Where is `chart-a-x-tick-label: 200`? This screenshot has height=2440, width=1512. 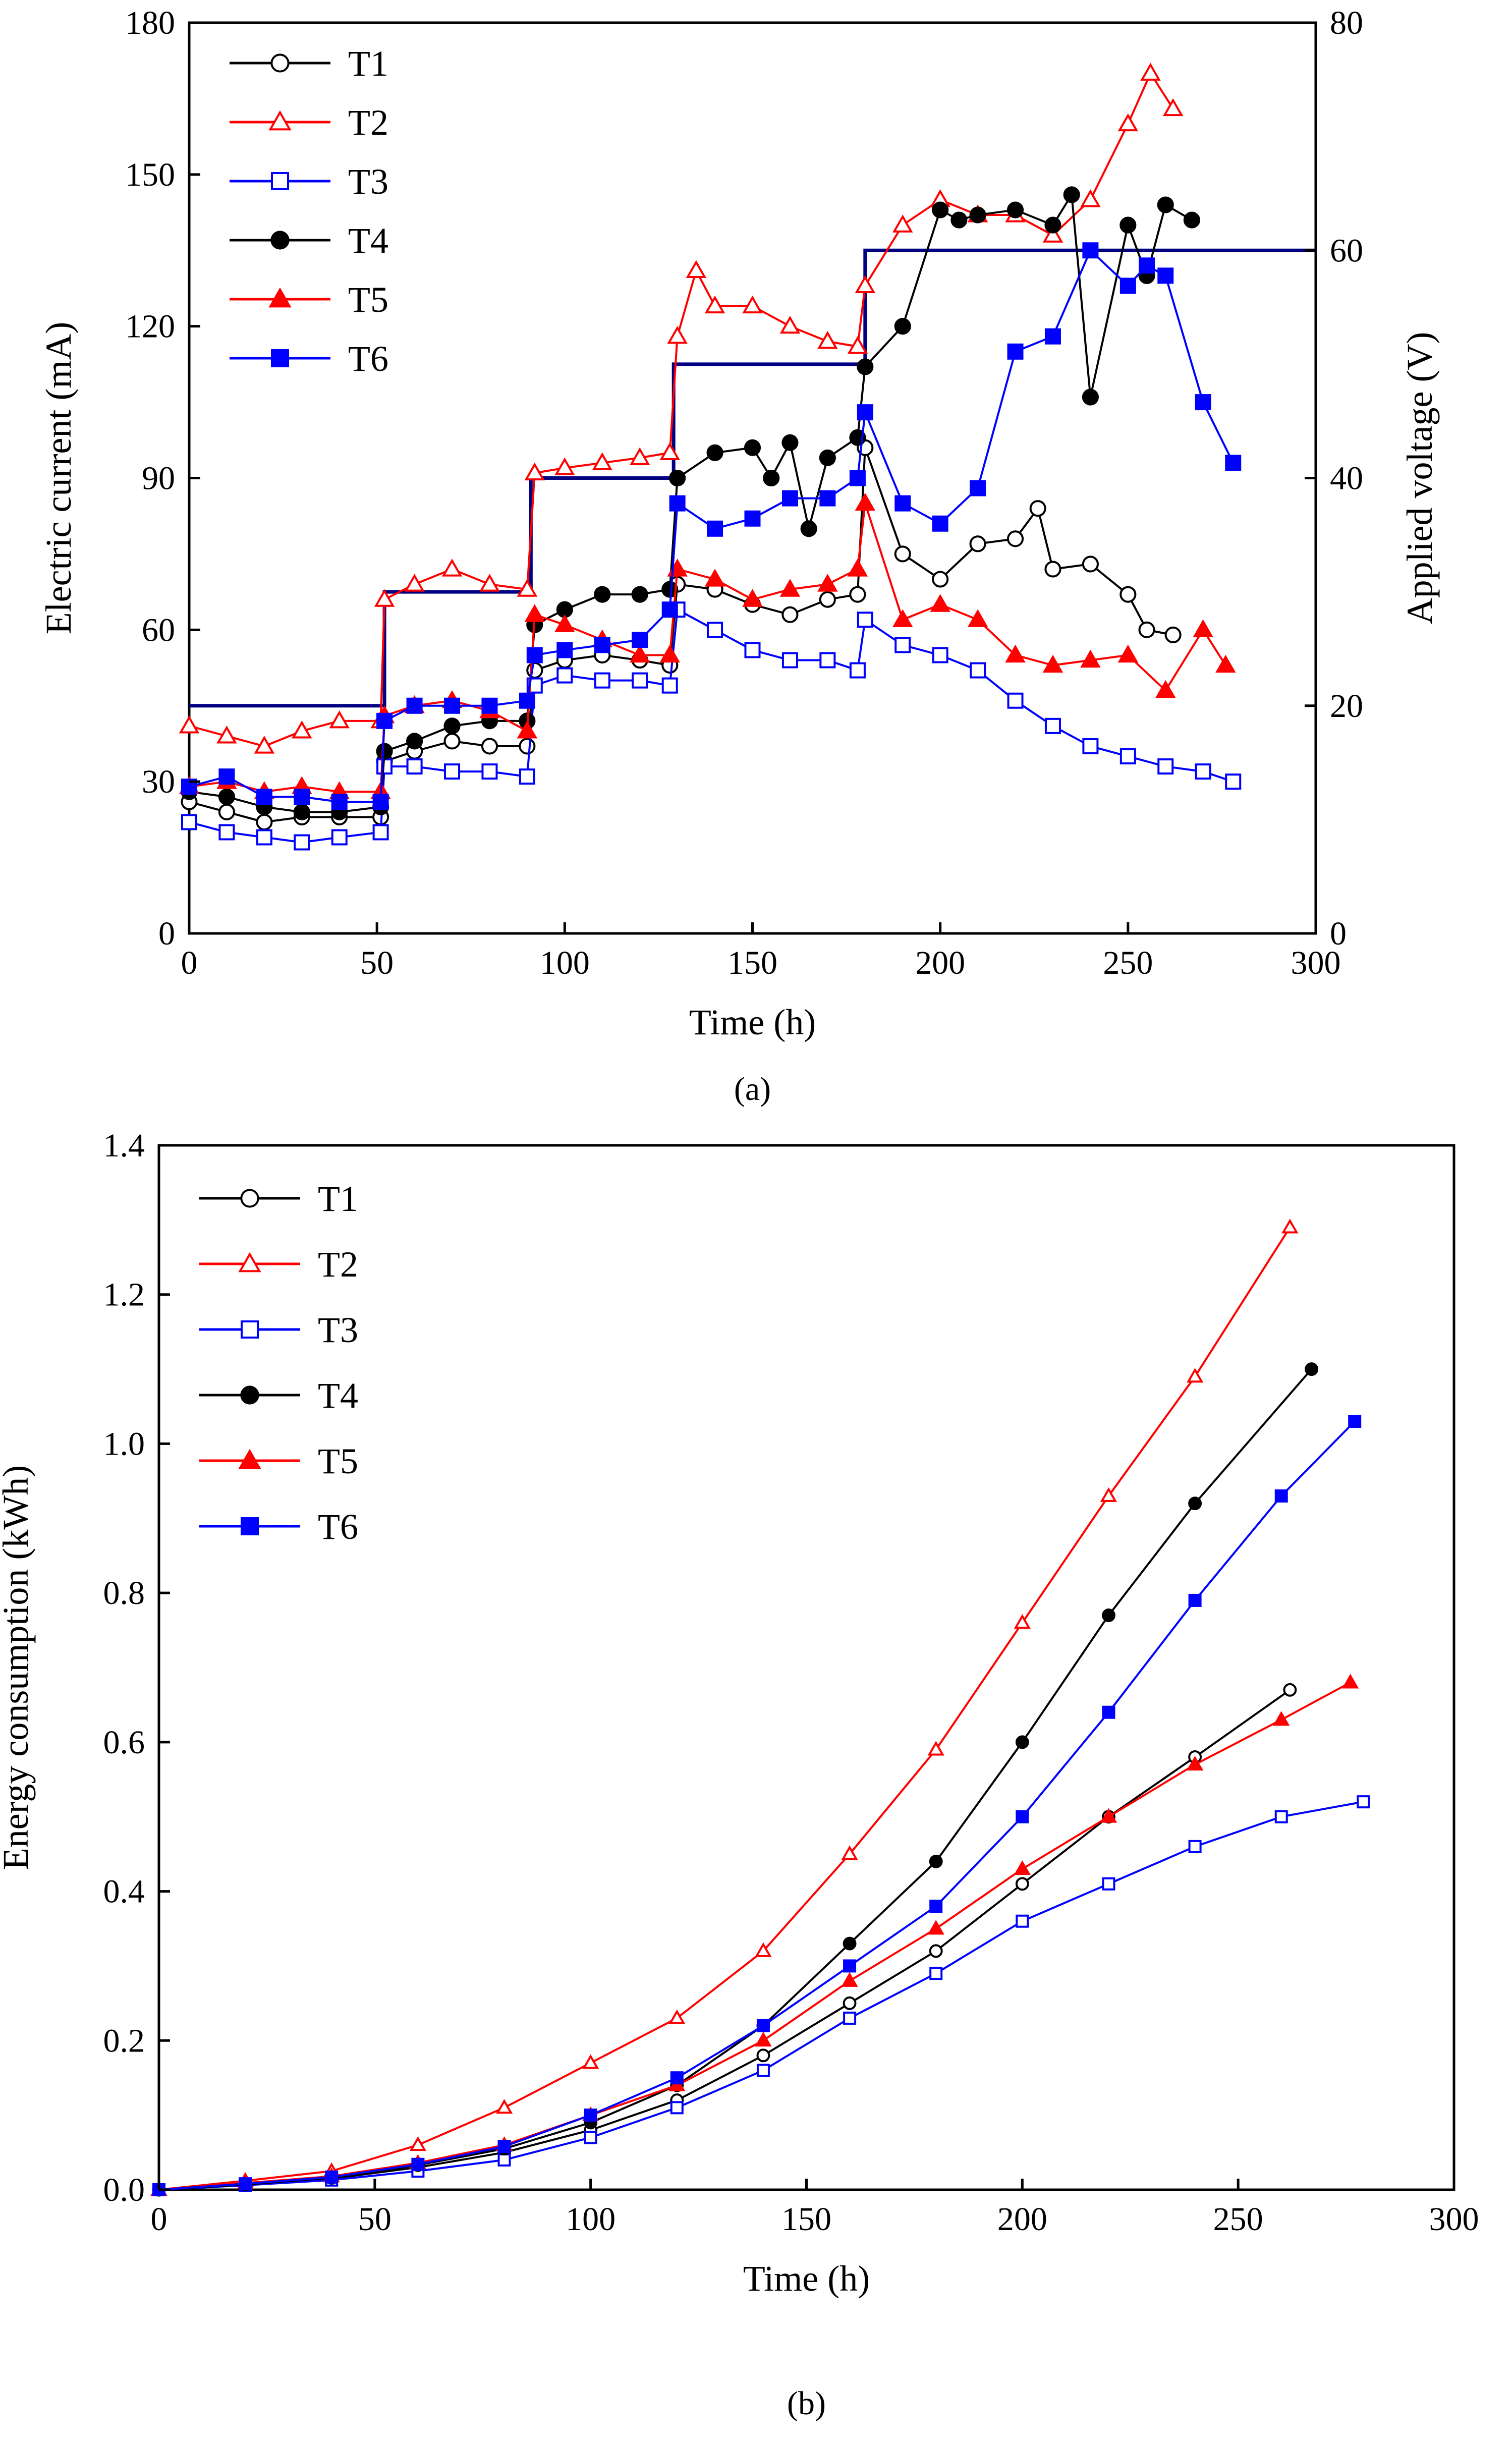 chart-a-x-tick-label: 200 is located at coordinates (940, 963).